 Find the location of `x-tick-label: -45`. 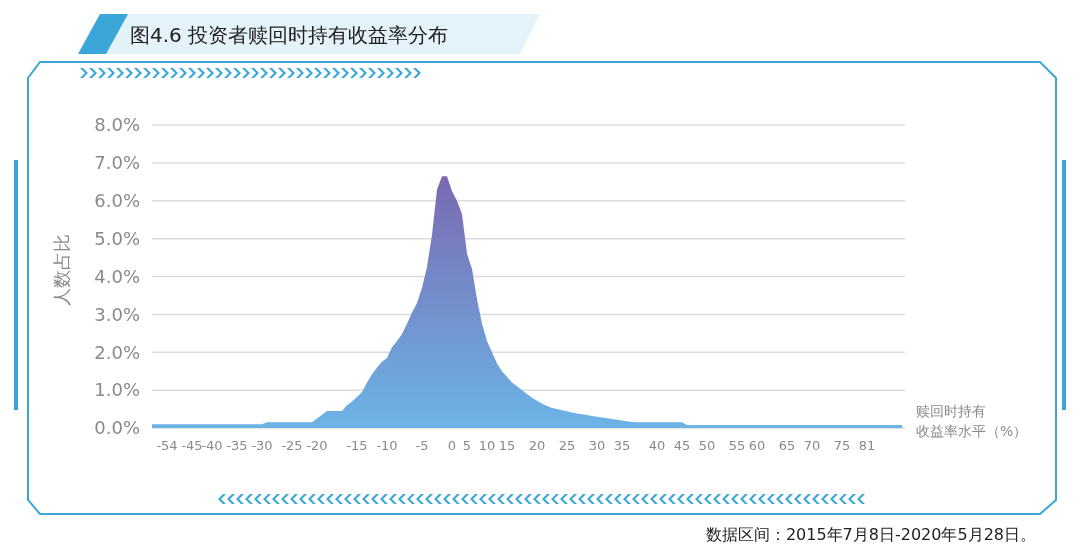

x-tick-label: -45 is located at coordinates (192, 445).